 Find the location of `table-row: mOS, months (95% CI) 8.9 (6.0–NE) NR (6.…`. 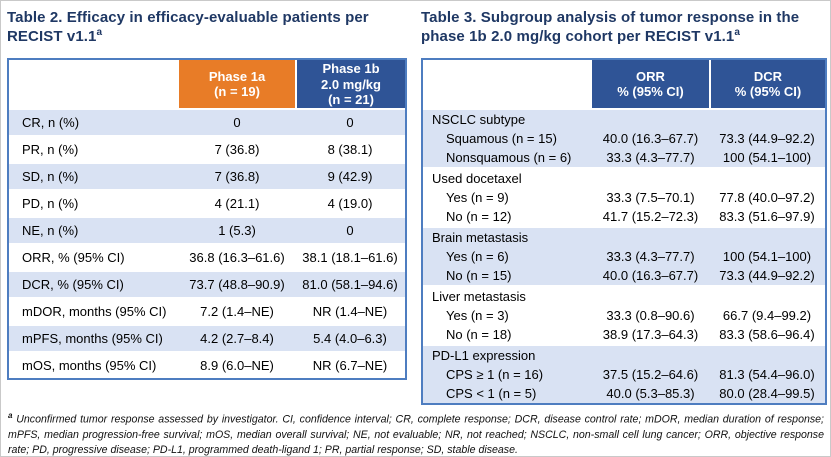

table-row: mOS, months (95% CI) 8.9 (6.0–NE) NR (6.… is located at coordinates (207, 364).